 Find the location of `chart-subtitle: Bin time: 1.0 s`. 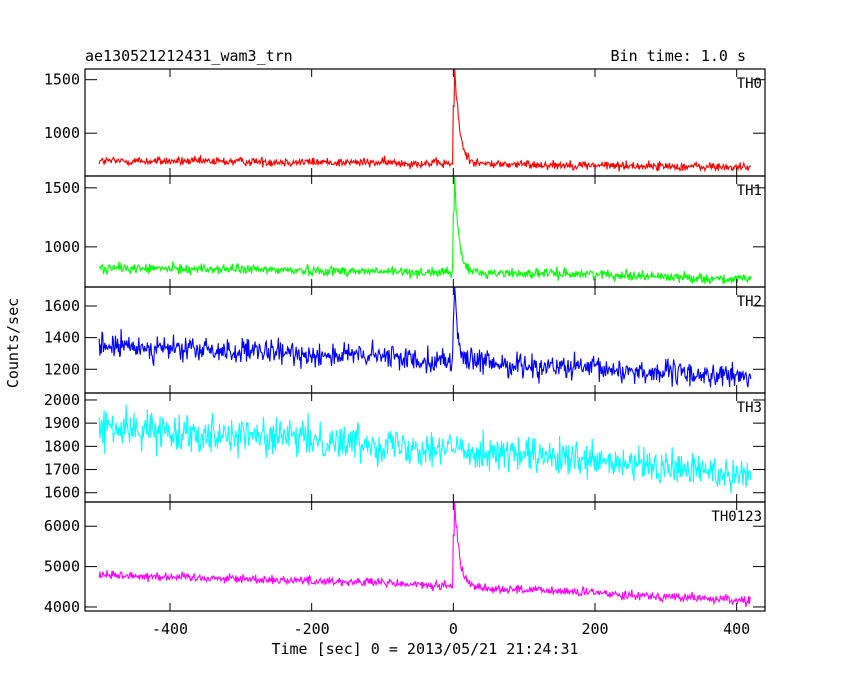

chart-subtitle: Bin time: 1.0 s is located at coordinates (678, 56).